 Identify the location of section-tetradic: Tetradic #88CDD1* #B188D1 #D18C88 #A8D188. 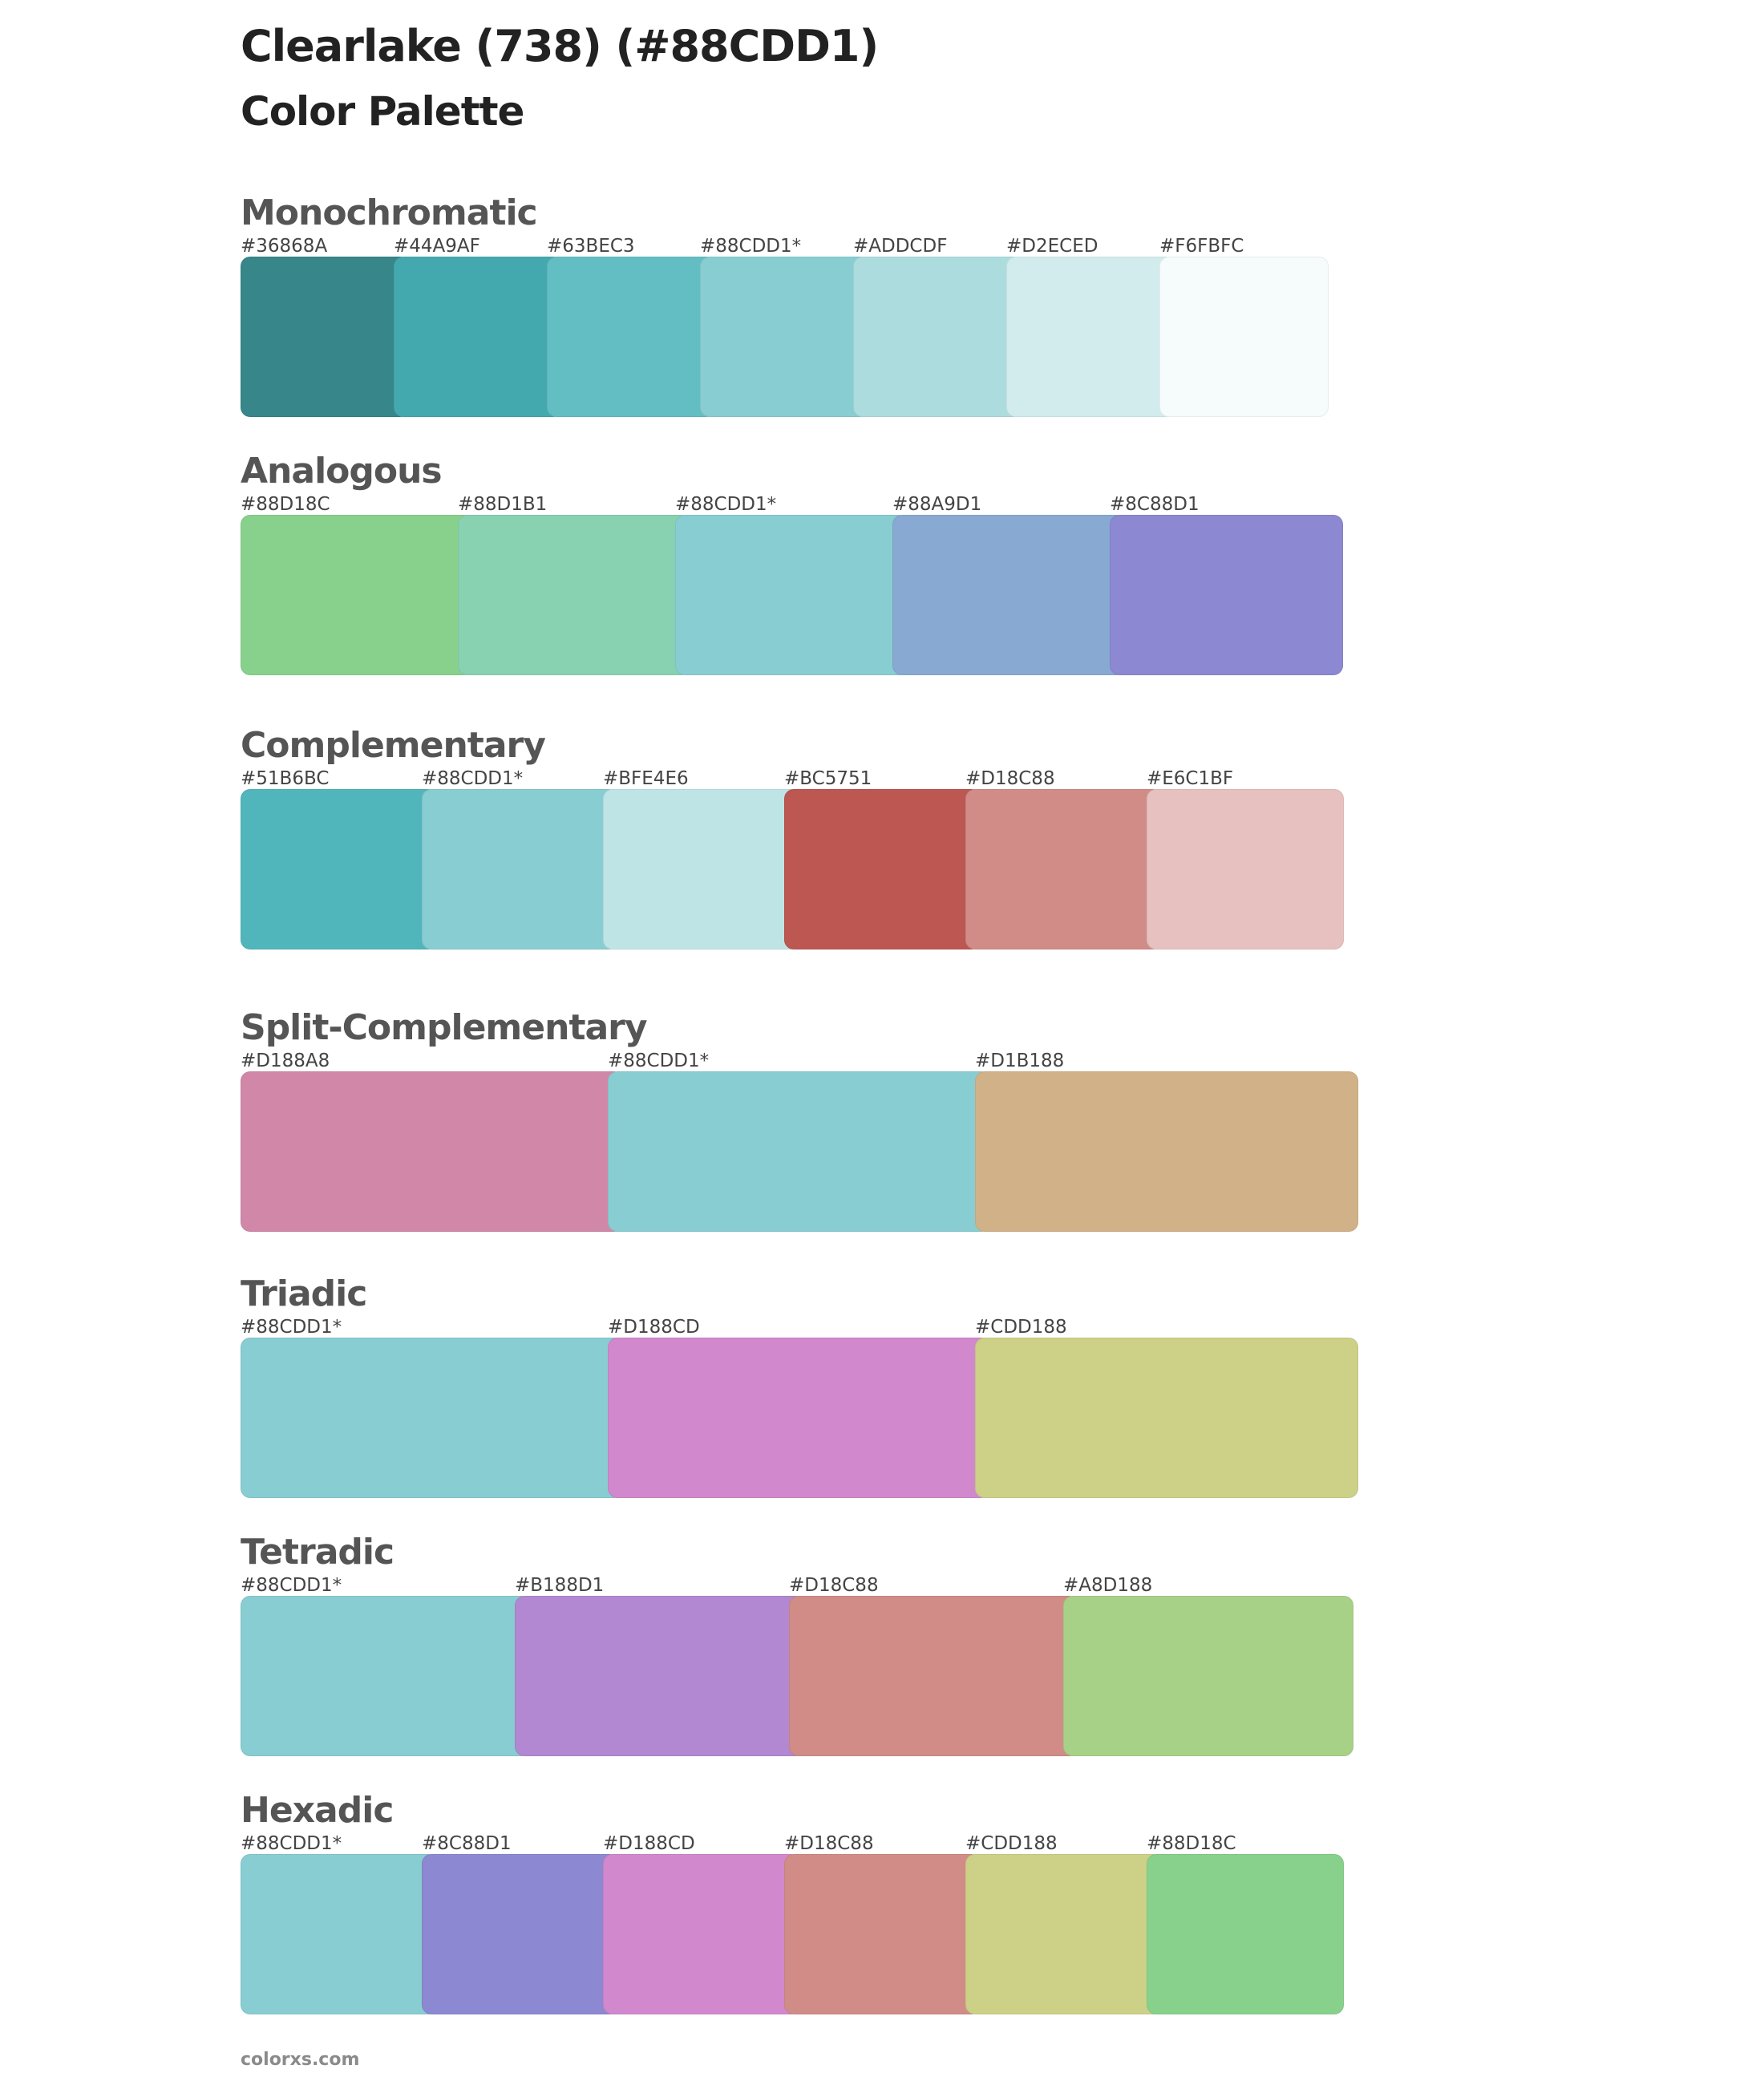
(797, 1643).